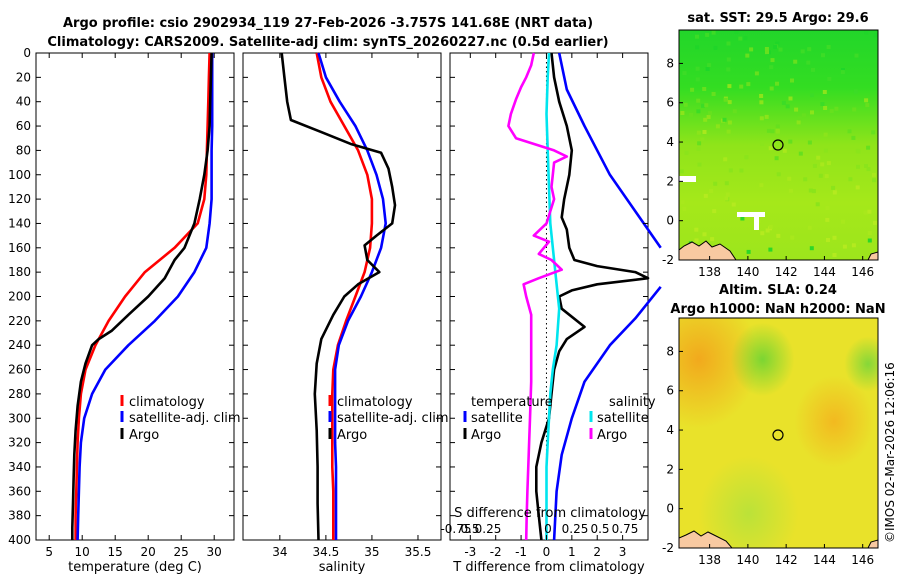 Image resolution: width=900 pixels, height=580 pixels. I want to click on sst-missing-patch, so click(751, 214).